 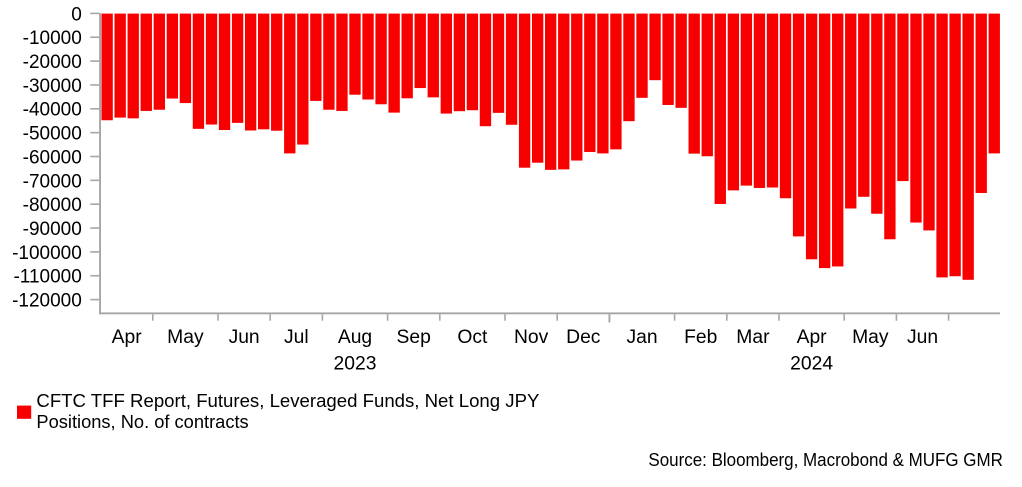 I want to click on svg-text: -70000, so click(x=52, y=181).